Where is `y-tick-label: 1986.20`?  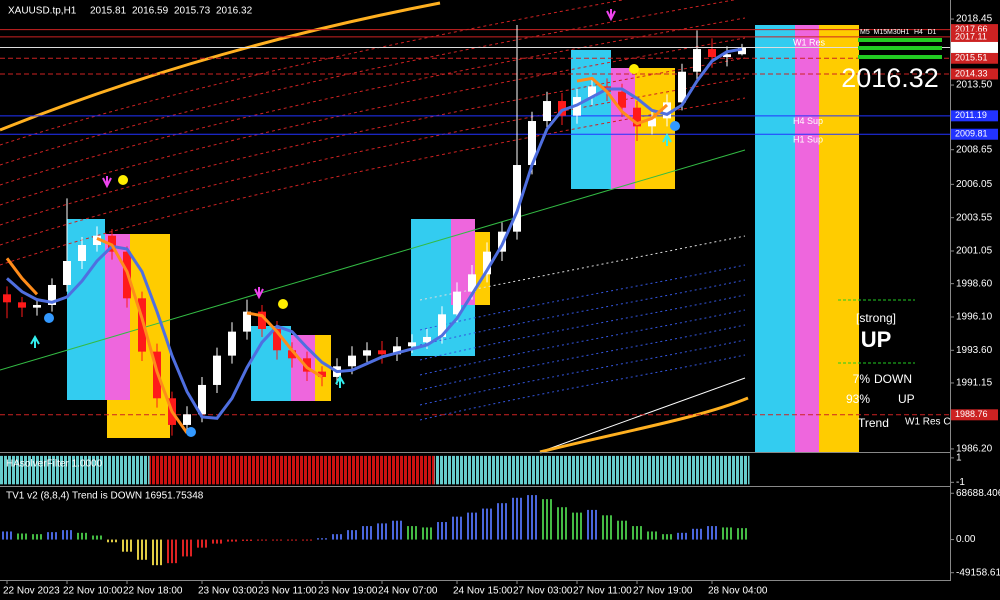 y-tick-label: 1986.20 is located at coordinates (974, 449).